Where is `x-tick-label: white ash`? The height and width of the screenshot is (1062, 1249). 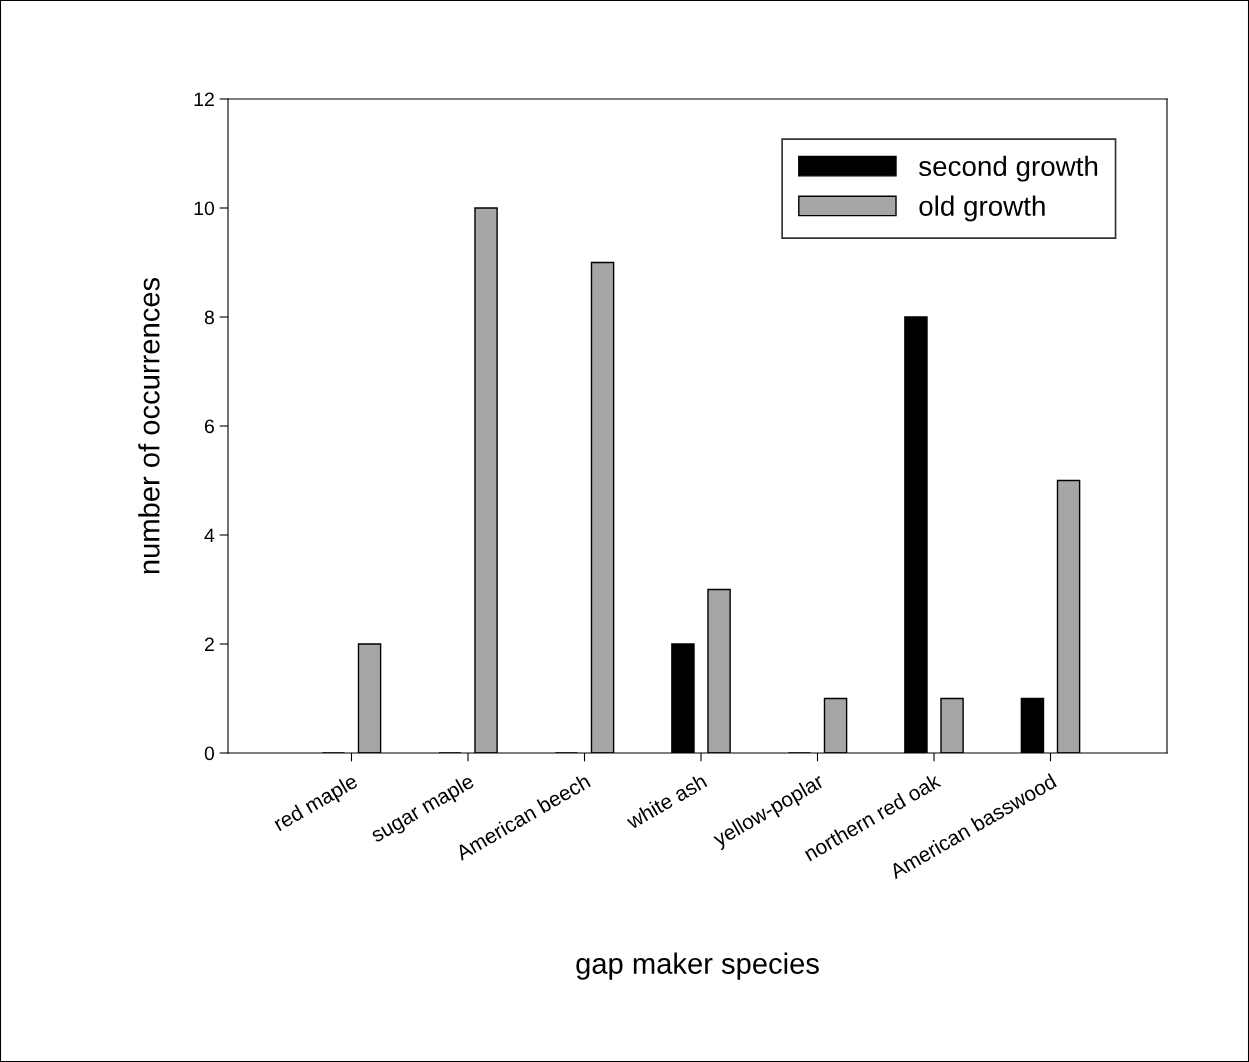
x-tick-label: white ash is located at coordinates (666, 801).